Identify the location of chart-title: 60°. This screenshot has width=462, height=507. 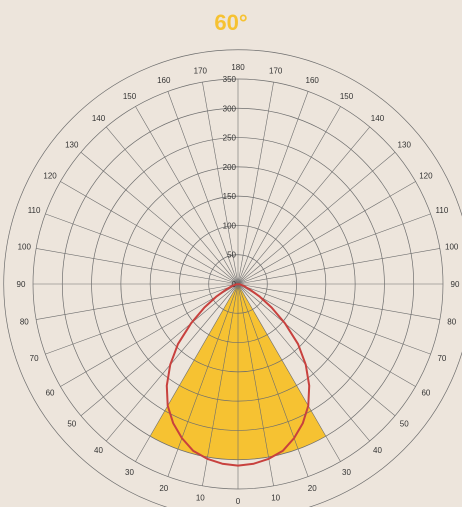
(231, 22).